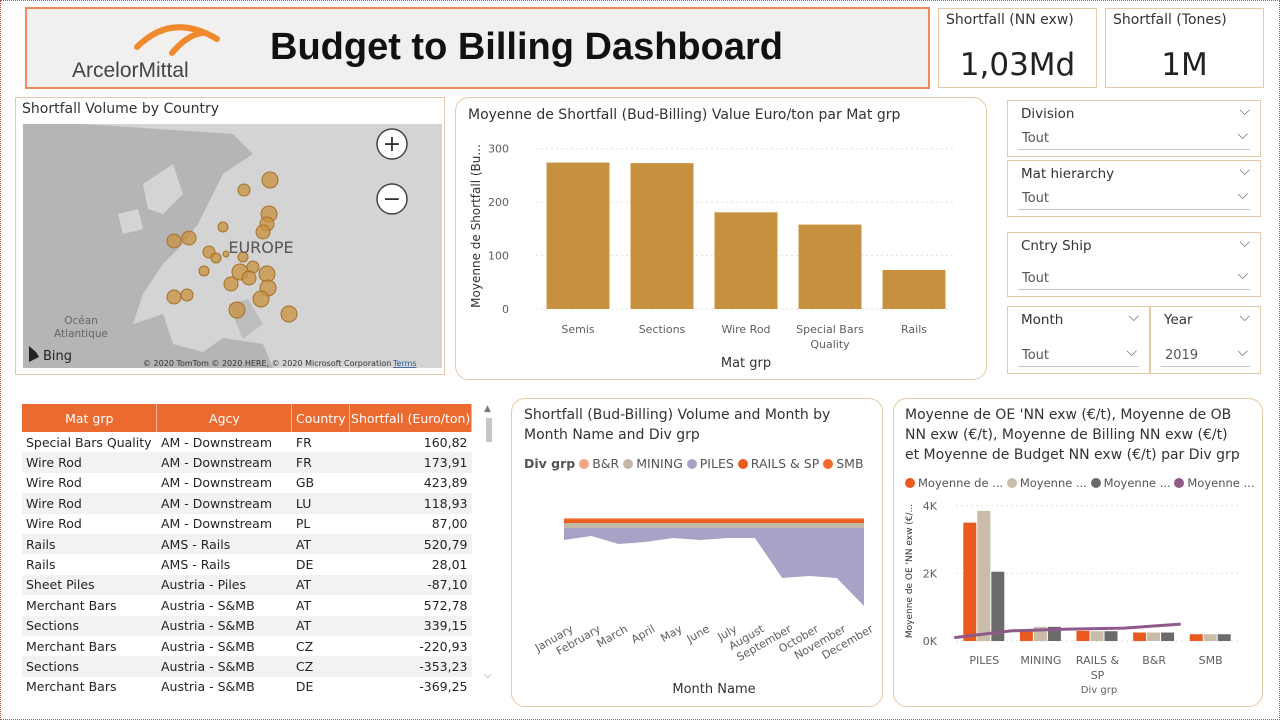 This screenshot has width=1280, height=720. I want to click on table-row: Merchant Bars Austria - S&MB DE -369,25, so click(247, 687).